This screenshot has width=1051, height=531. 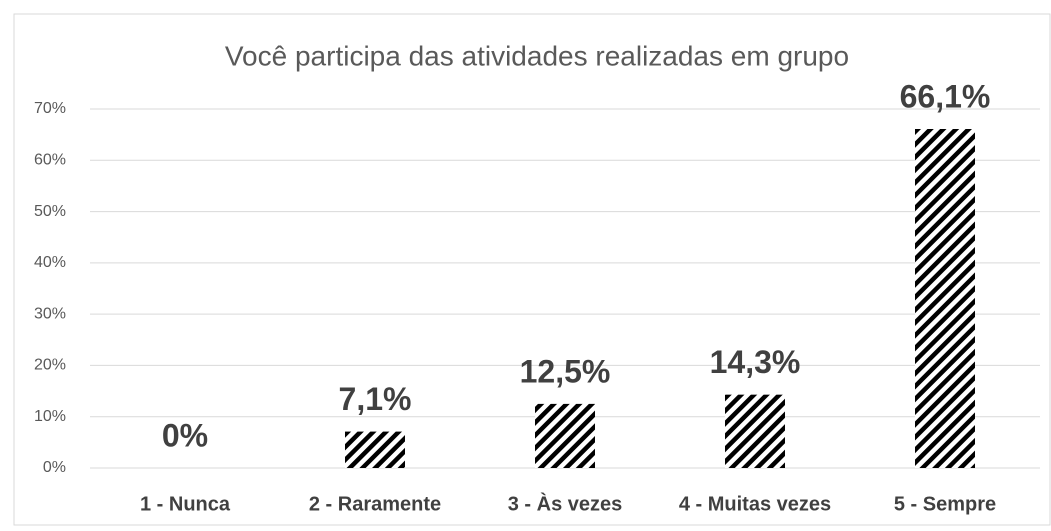 What do you see at coordinates (50, 365) in the screenshot?
I see `y-tick-label: 20%` at bounding box center [50, 365].